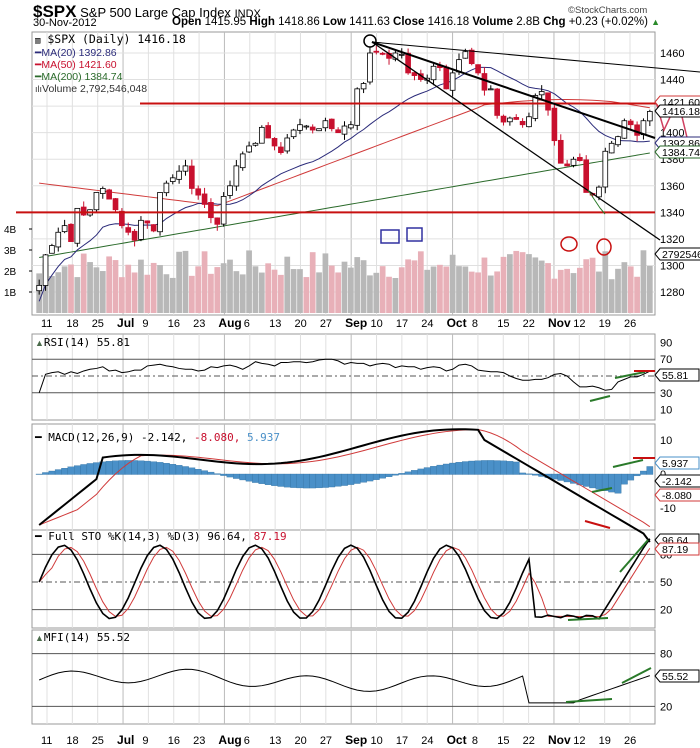 The width and height of the screenshot is (700, 748). Describe the element at coordinates (82, 343) in the screenshot. I see `rsi-legend: ▲RSI(14) 55.81` at that location.